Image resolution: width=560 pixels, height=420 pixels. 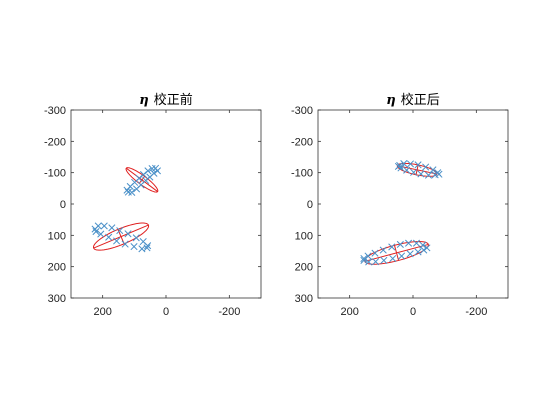 What do you see at coordinates (420, 100) in the screenshot?
I see `title-text: 校正后` at bounding box center [420, 100].